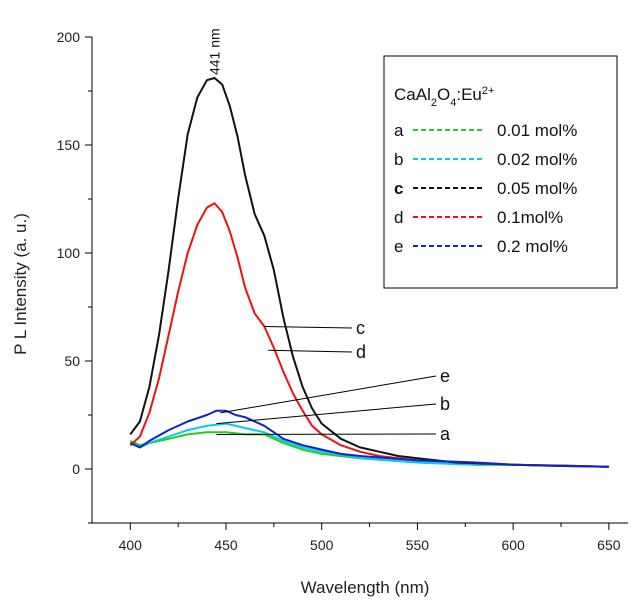 The image size is (639, 603). I want to click on callouts: ab cd e, so click(333, 381).